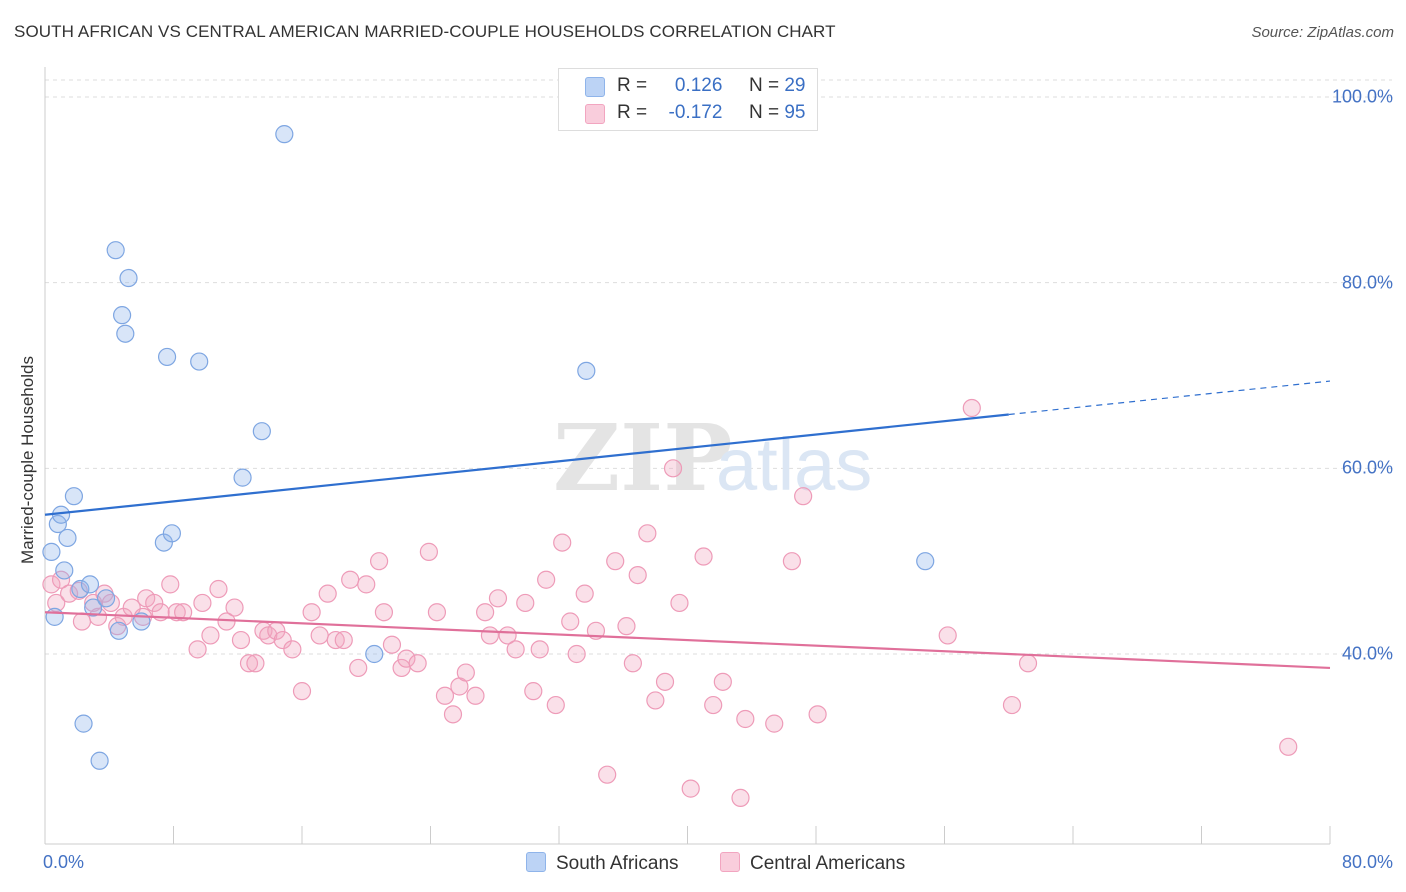 The image size is (1406, 892). I want to click on south-africans-trend-line, so click(526, 464).